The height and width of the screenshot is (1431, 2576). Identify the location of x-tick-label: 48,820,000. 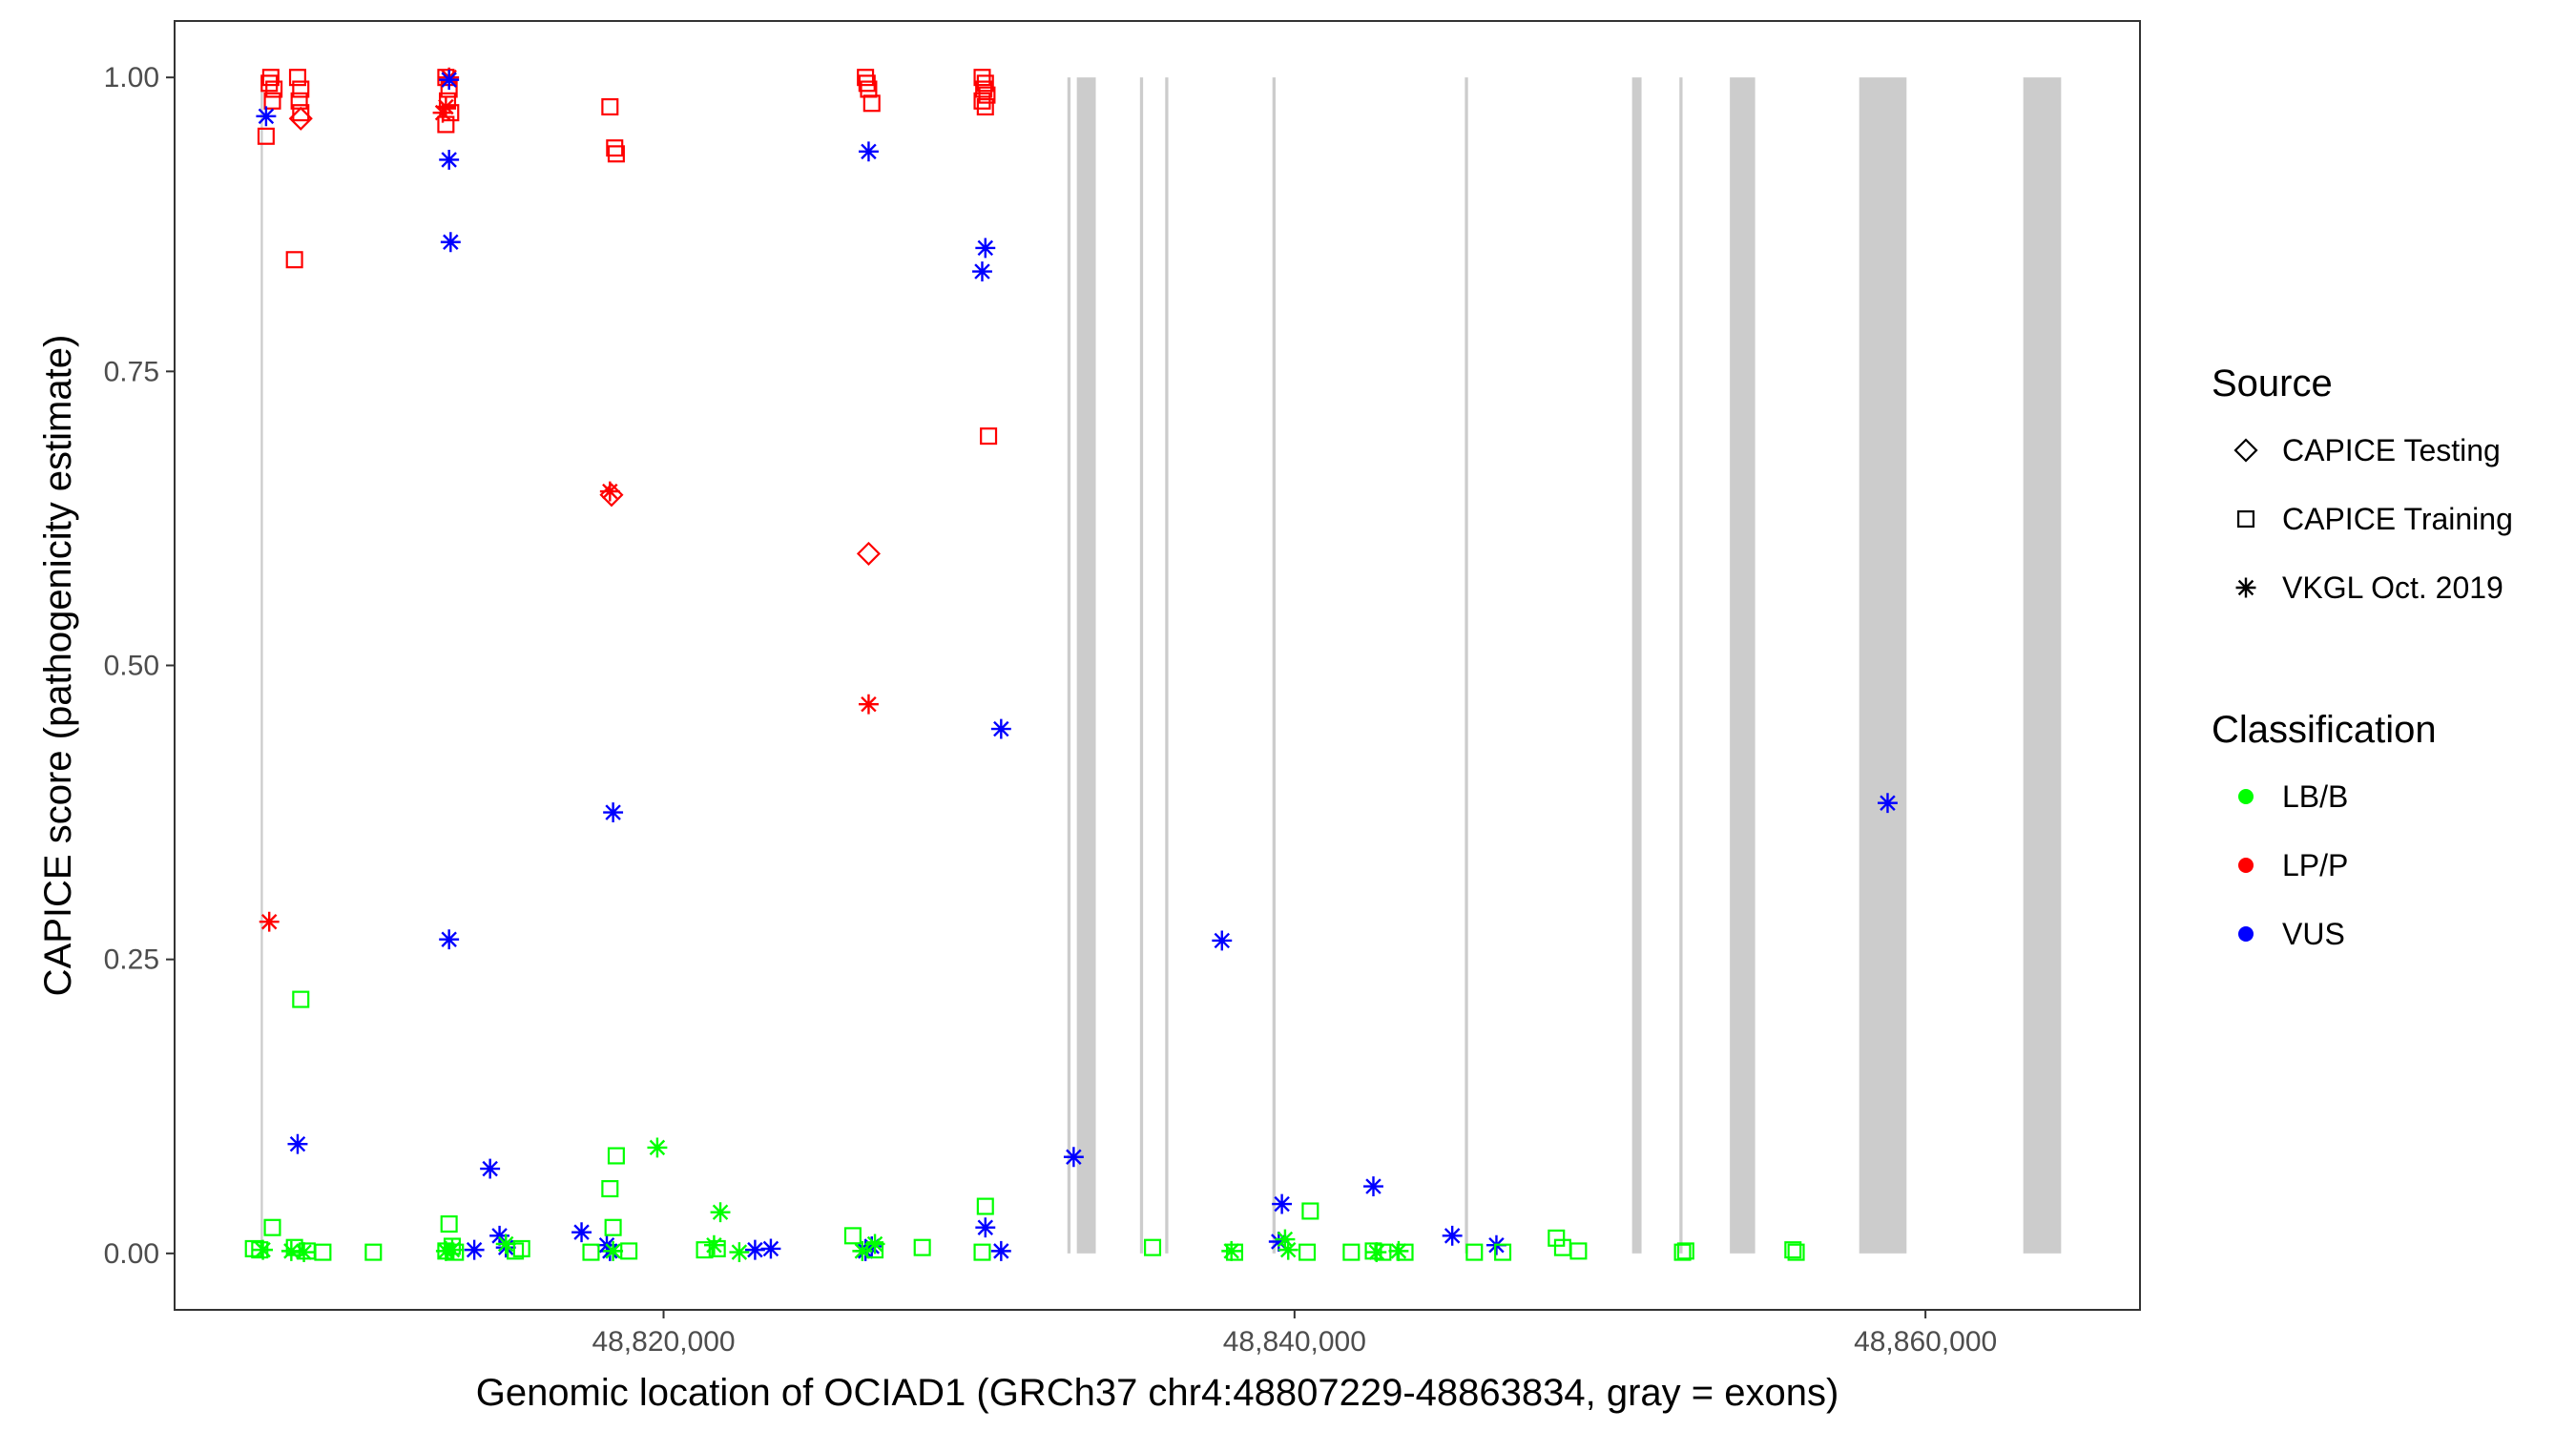
(663, 1342).